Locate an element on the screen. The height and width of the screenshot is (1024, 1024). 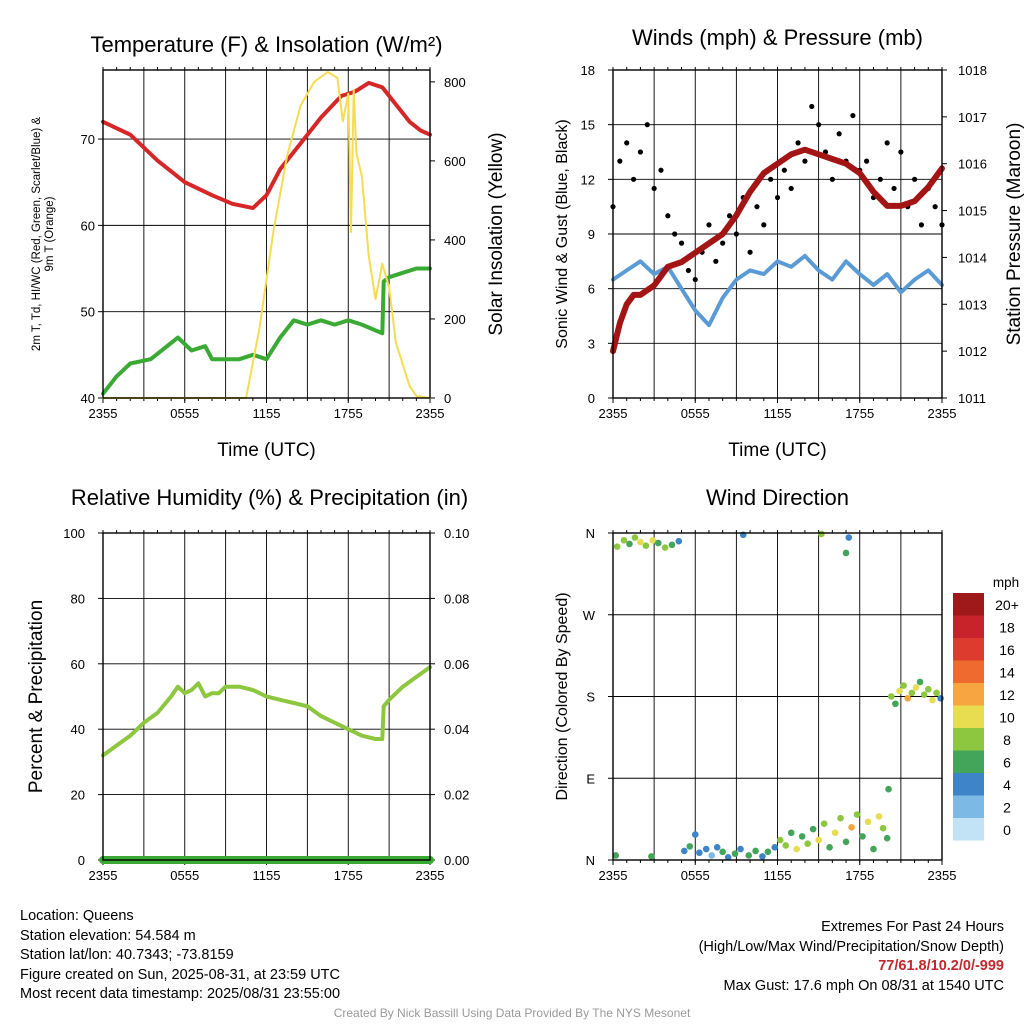
y-right-tick-label: 1018 is located at coordinates (972, 70).